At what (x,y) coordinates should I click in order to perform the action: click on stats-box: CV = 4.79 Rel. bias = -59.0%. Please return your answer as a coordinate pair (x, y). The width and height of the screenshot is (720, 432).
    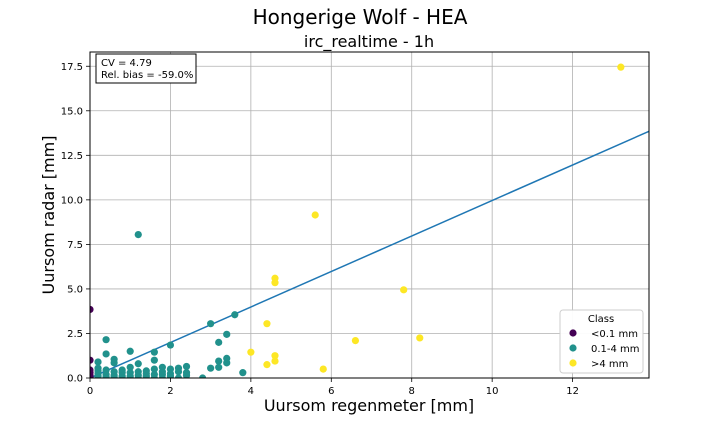
    Looking at the image, I should click on (146, 68).